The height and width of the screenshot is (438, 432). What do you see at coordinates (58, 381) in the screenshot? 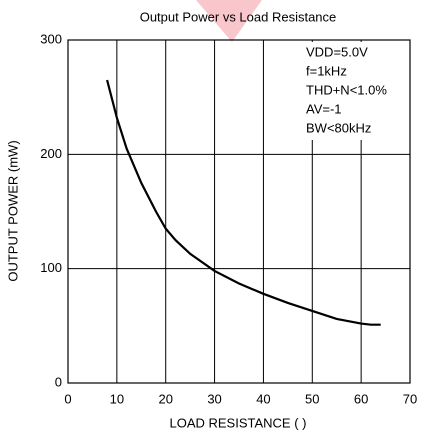
I see `y-tick-label: 0` at bounding box center [58, 381].